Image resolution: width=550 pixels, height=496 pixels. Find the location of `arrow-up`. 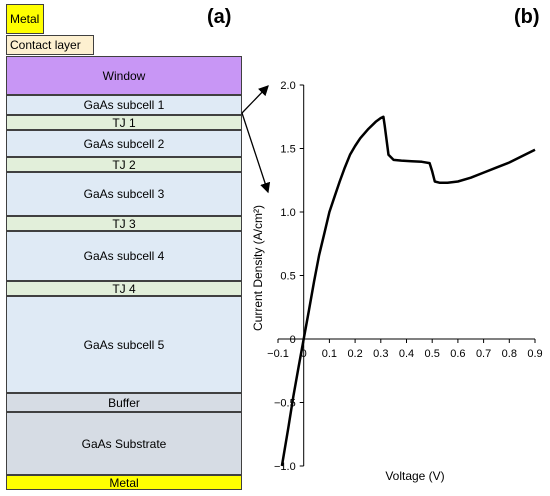

arrow-up is located at coordinates (255, 99).